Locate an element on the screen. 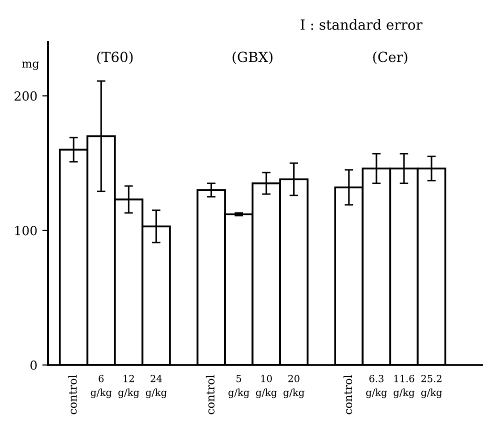 Image resolution: width=483 pixels, height=438 pixels. y-tick-label: 0 is located at coordinates (33, 365).